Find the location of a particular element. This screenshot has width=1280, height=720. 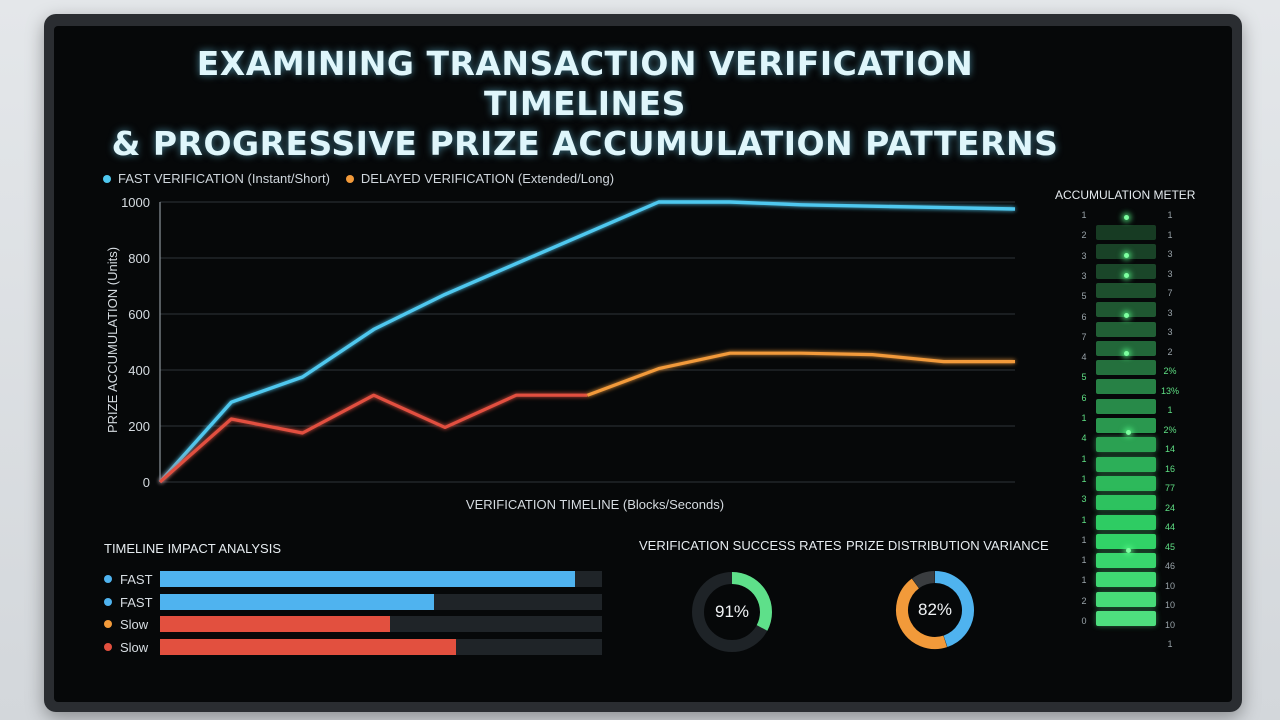

impact-bar-label: Slow is located at coordinates (130, 624).